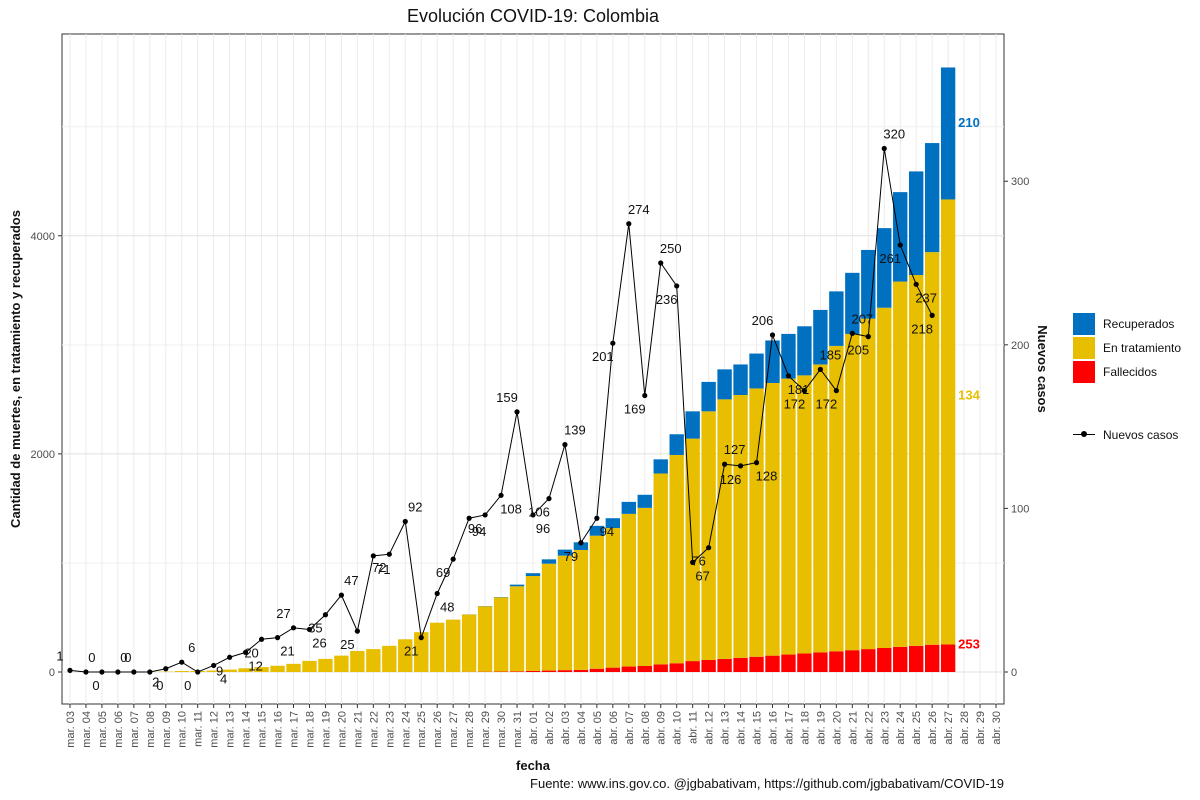 This screenshot has width=1200, height=800. I want to click on x-tick-label: abr. 19, so click(821, 728).